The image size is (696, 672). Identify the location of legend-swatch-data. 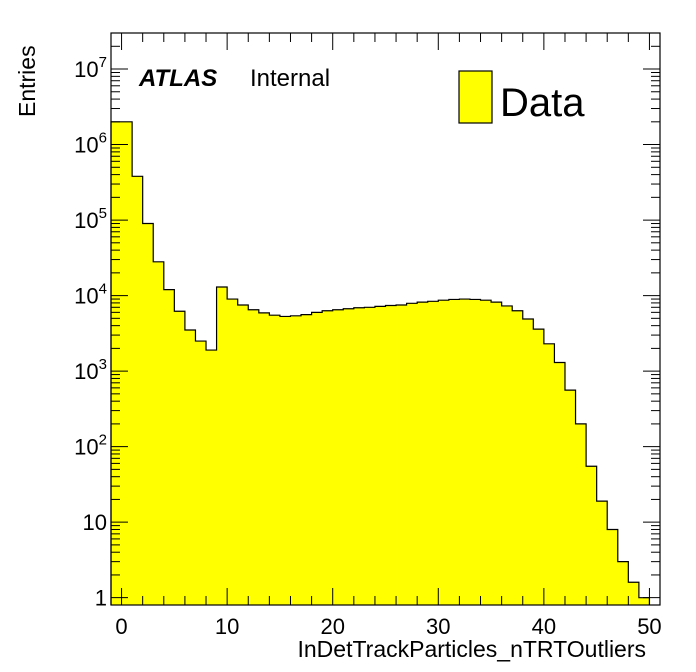
(475, 97).